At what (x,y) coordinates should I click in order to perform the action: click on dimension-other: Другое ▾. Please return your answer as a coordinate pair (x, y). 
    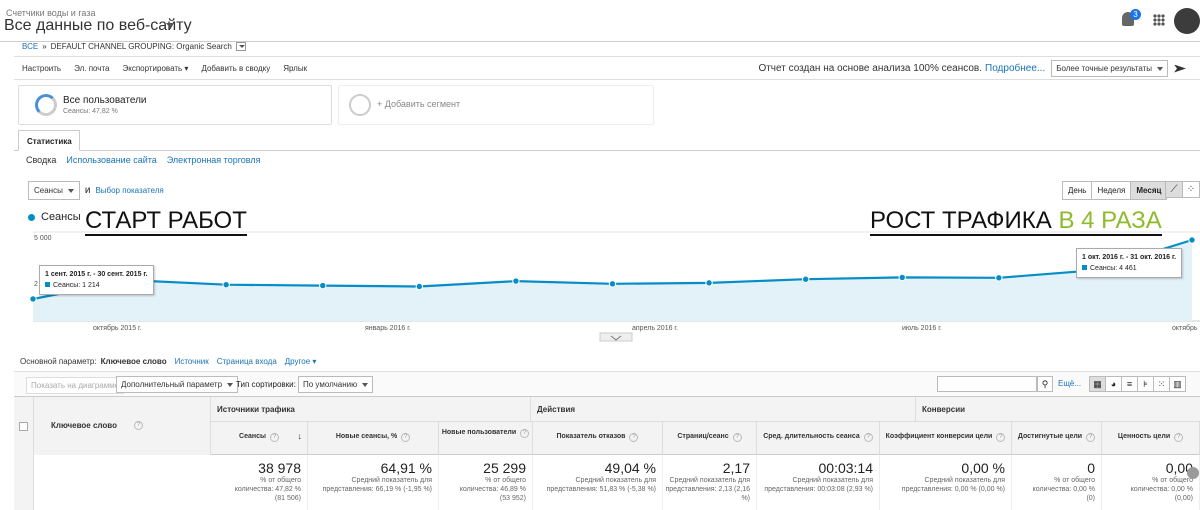
    Looking at the image, I should click on (300, 361).